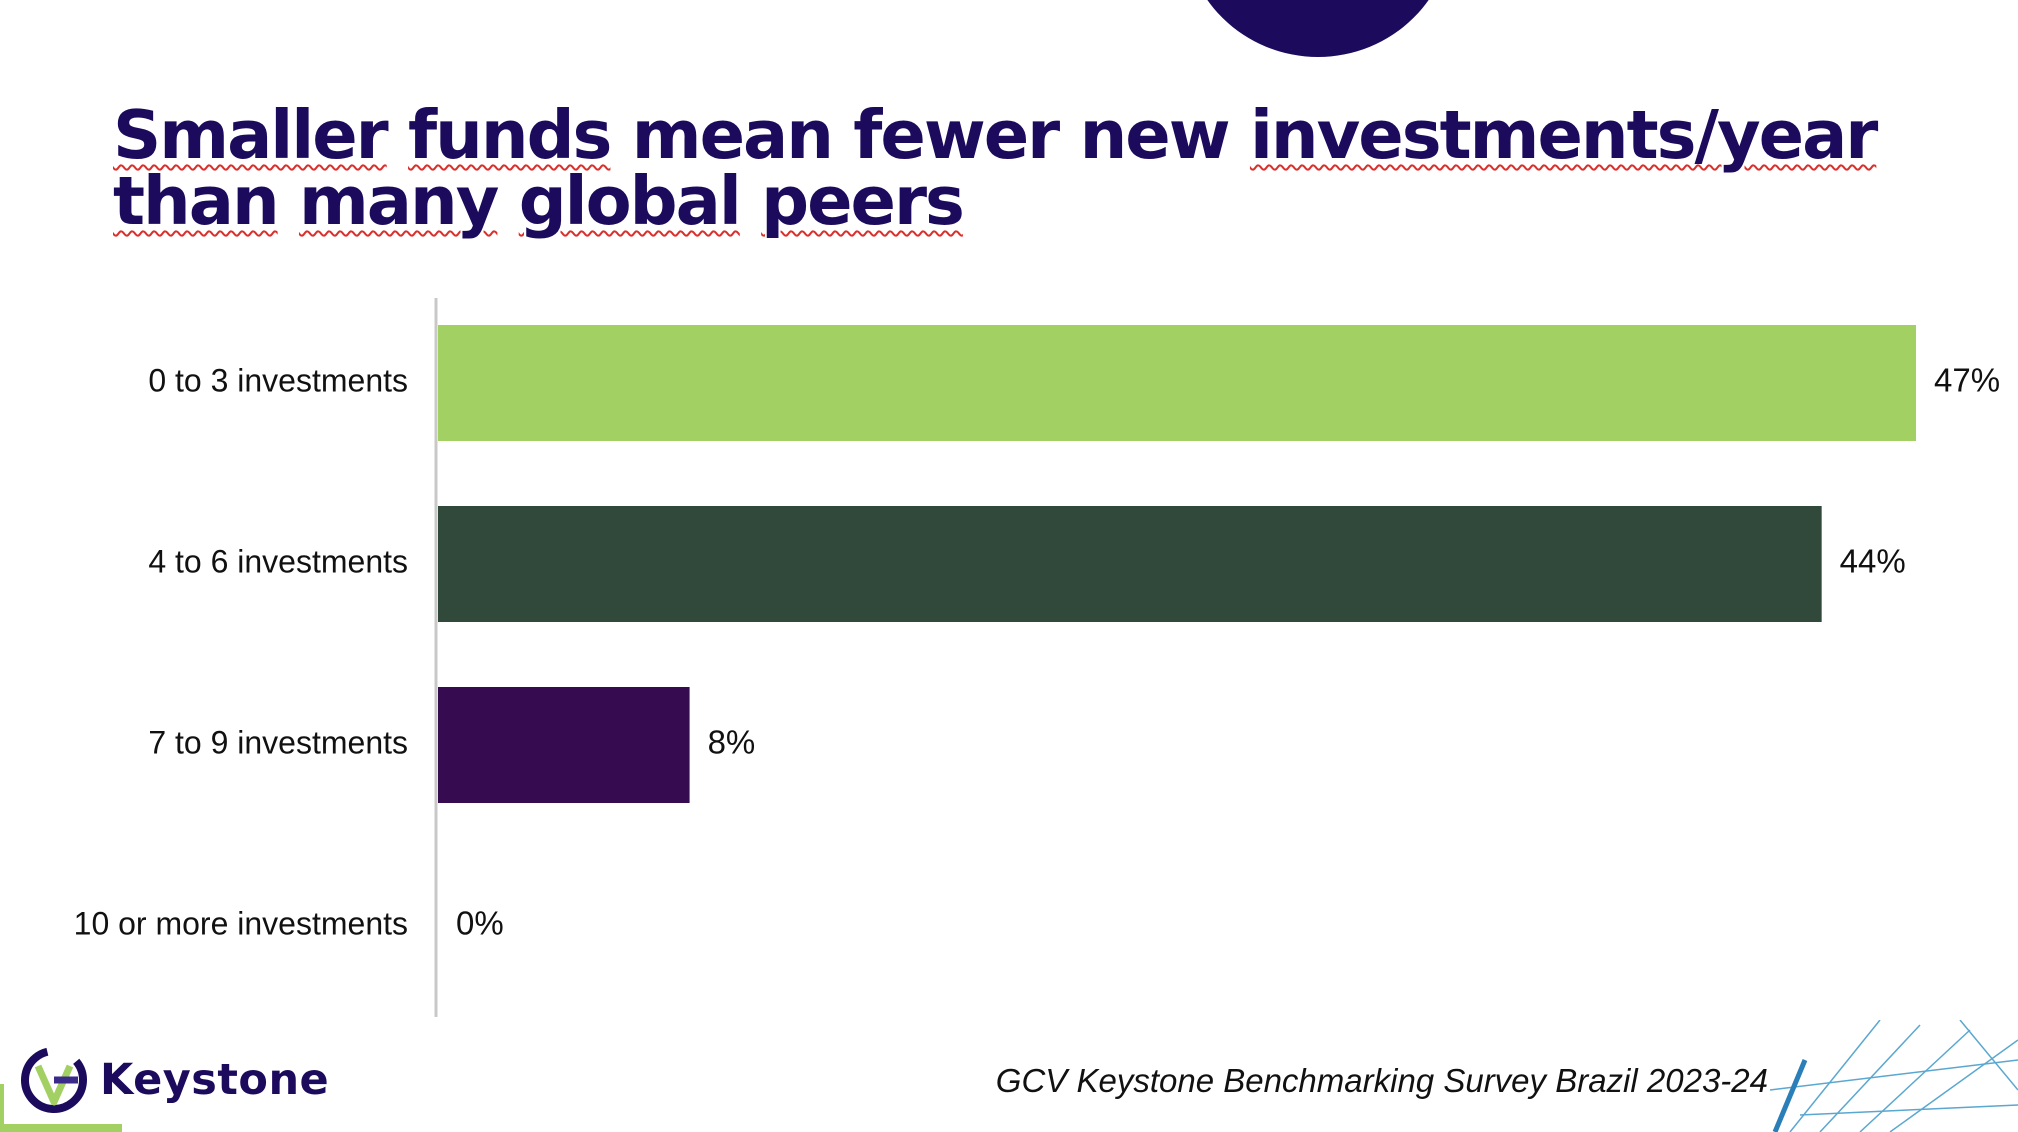  What do you see at coordinates (1967, 380) in the screenshot?
I see `value-label: 47%` at bounding box center [1967, 380].